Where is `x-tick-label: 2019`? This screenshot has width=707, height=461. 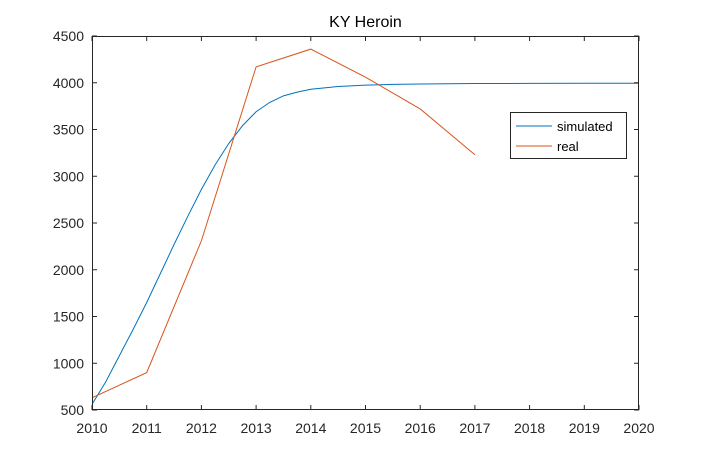 x-tick-label: 2019 is located at coordinates (584, 428).